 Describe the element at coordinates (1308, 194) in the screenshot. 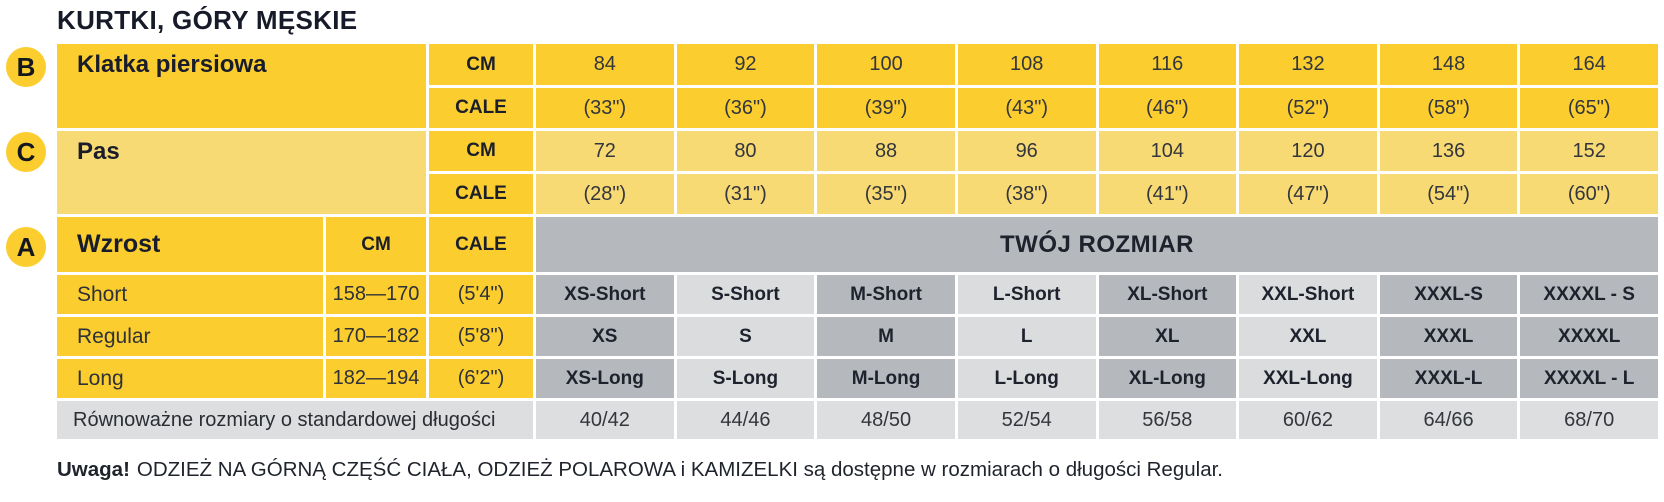

I see `waist-cale-value-cell: (47")` at that location.